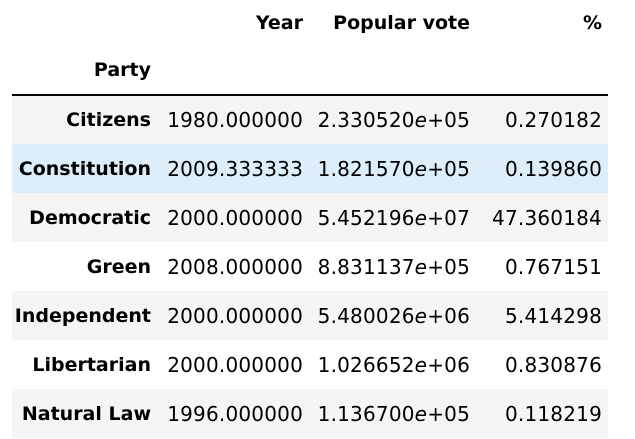 This screenshot has width=635, height=439. What do you see at coordinates (553, 168) in the screenshot?
I see `cell-percent: 0.139860` at bounding box center [553, 168].